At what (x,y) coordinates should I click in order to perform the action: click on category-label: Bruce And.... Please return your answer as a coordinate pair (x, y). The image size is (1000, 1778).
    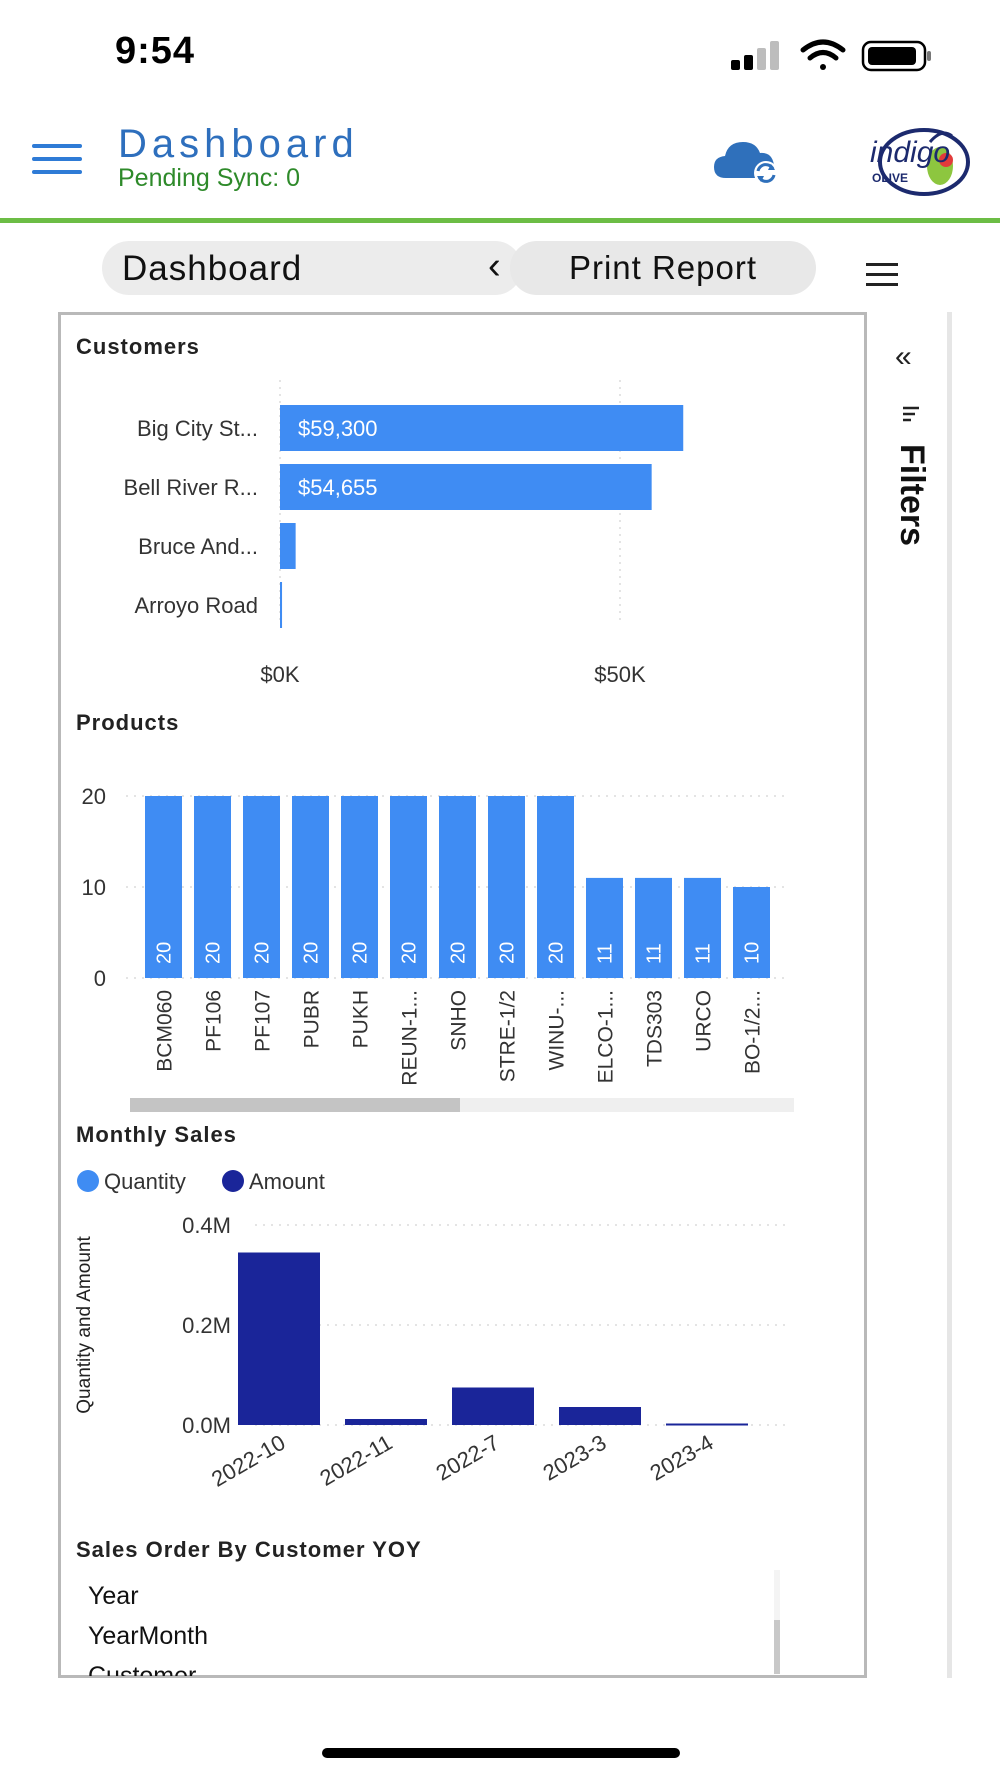
    Looking at the image, I should click on (198, 546).